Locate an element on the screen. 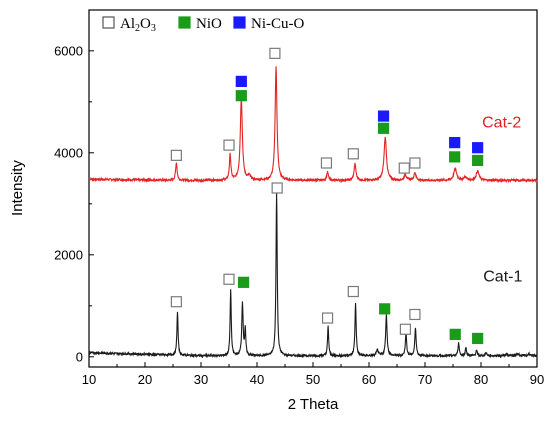 Image resolution: width=550 pixels, height=429 pixels. series-label-cat-2: Cat-2 is located at coordinates (501, 122).